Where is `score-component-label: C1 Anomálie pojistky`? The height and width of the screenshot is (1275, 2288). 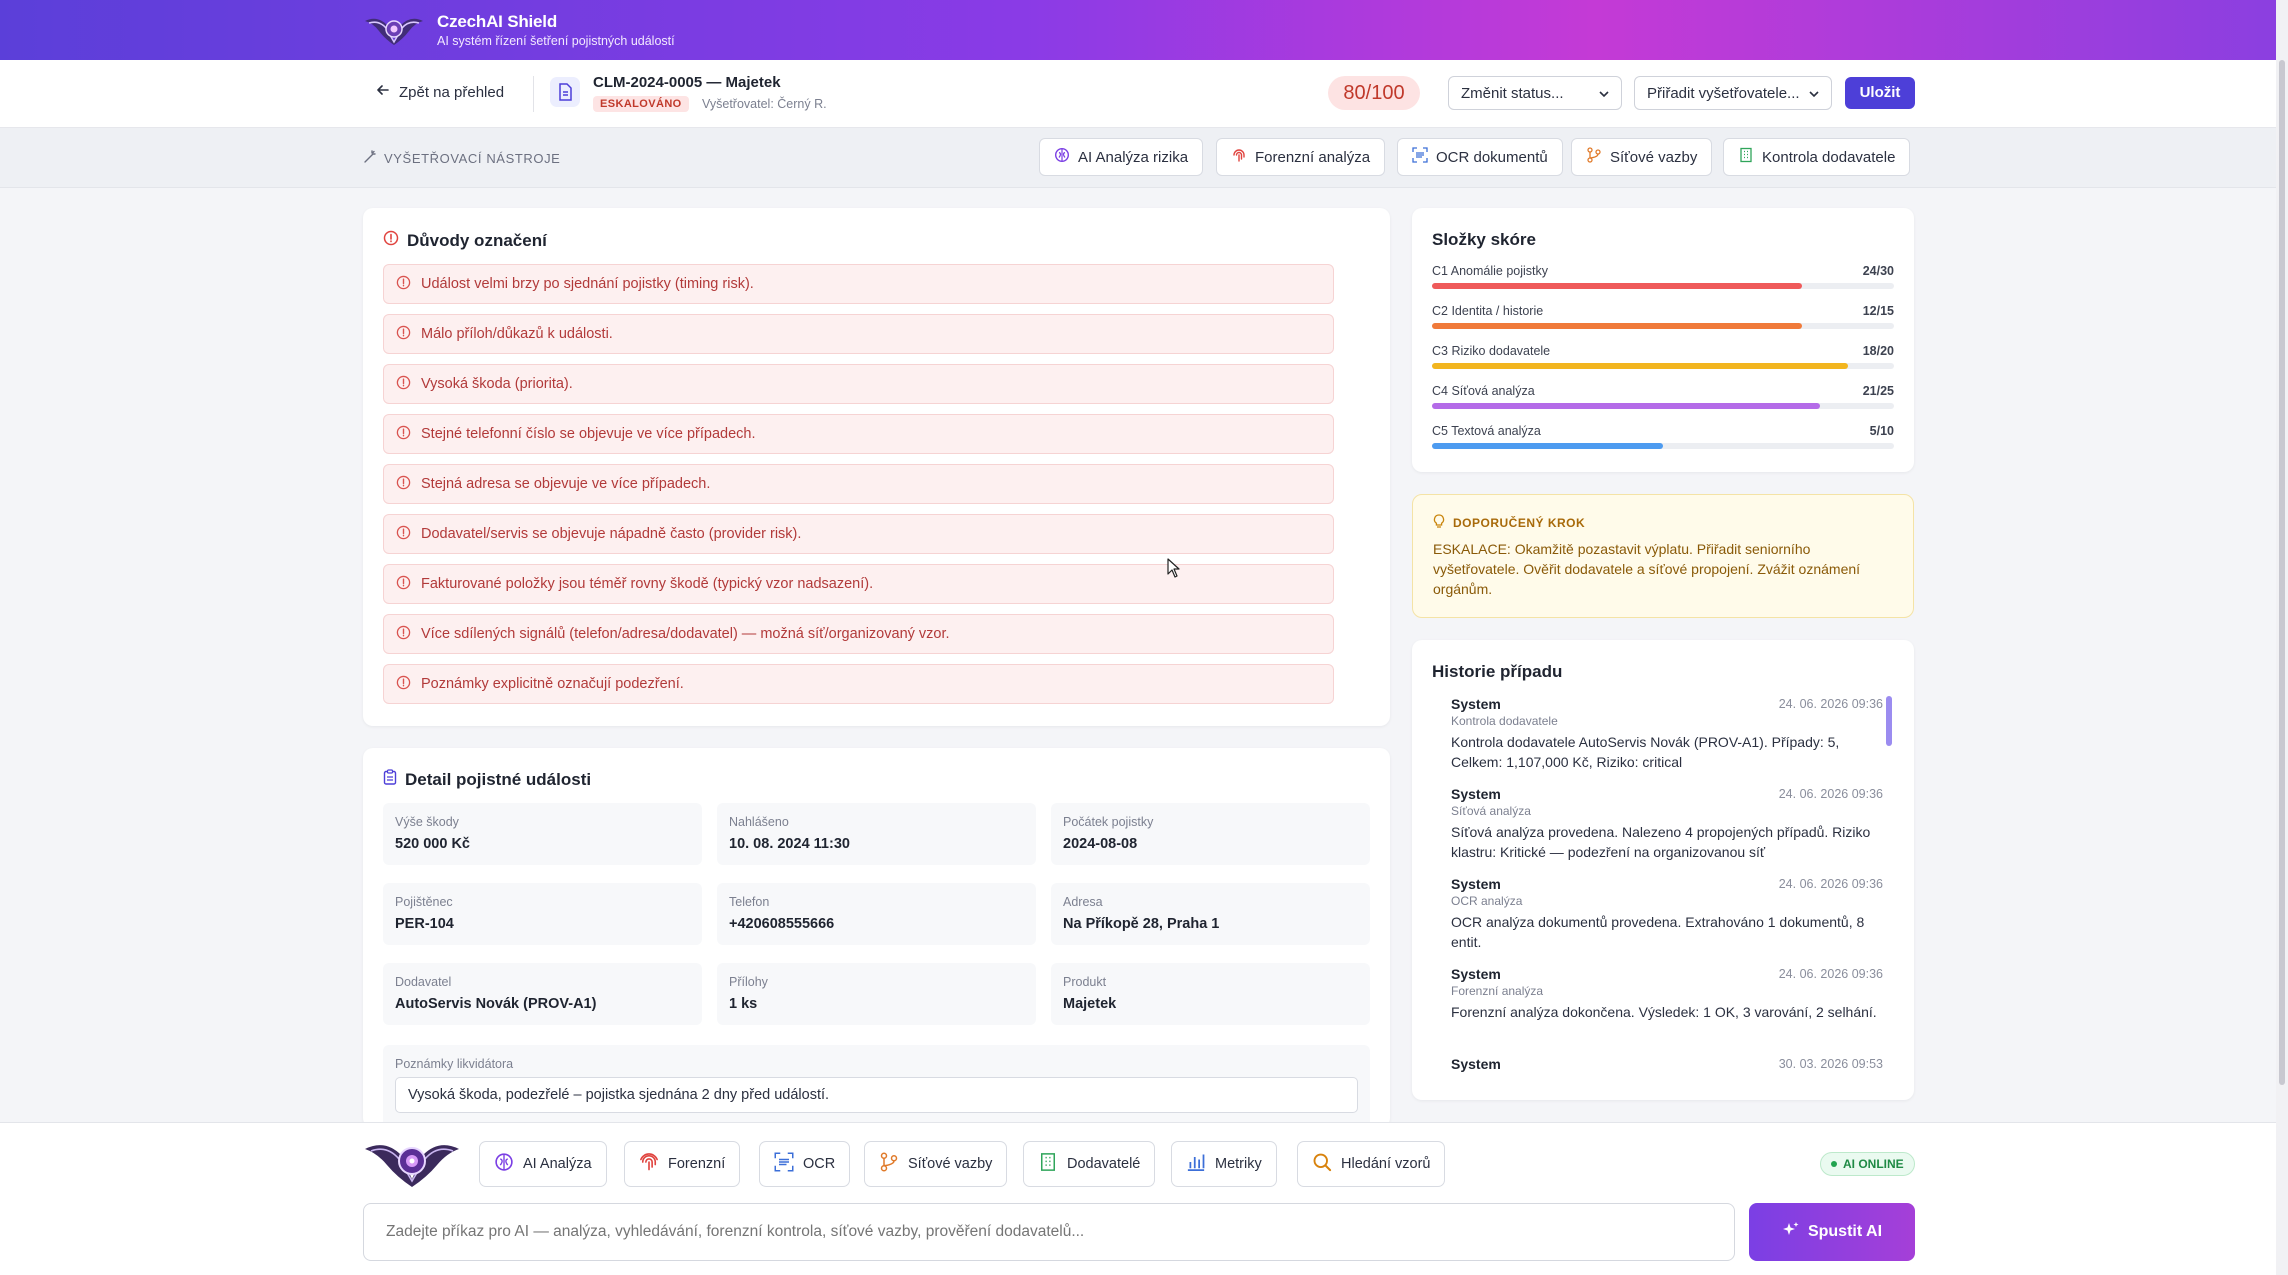
score-component-label: C1 Anomálie pojistky is located at coordinates (1490, 271).